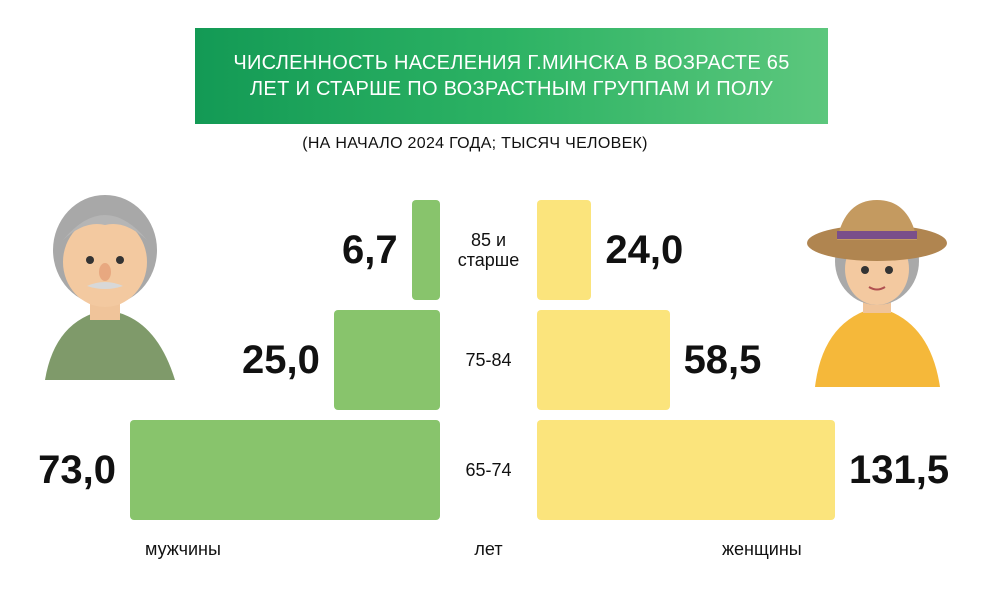  I want to click on series-name: мужчины, so click(183, 549).